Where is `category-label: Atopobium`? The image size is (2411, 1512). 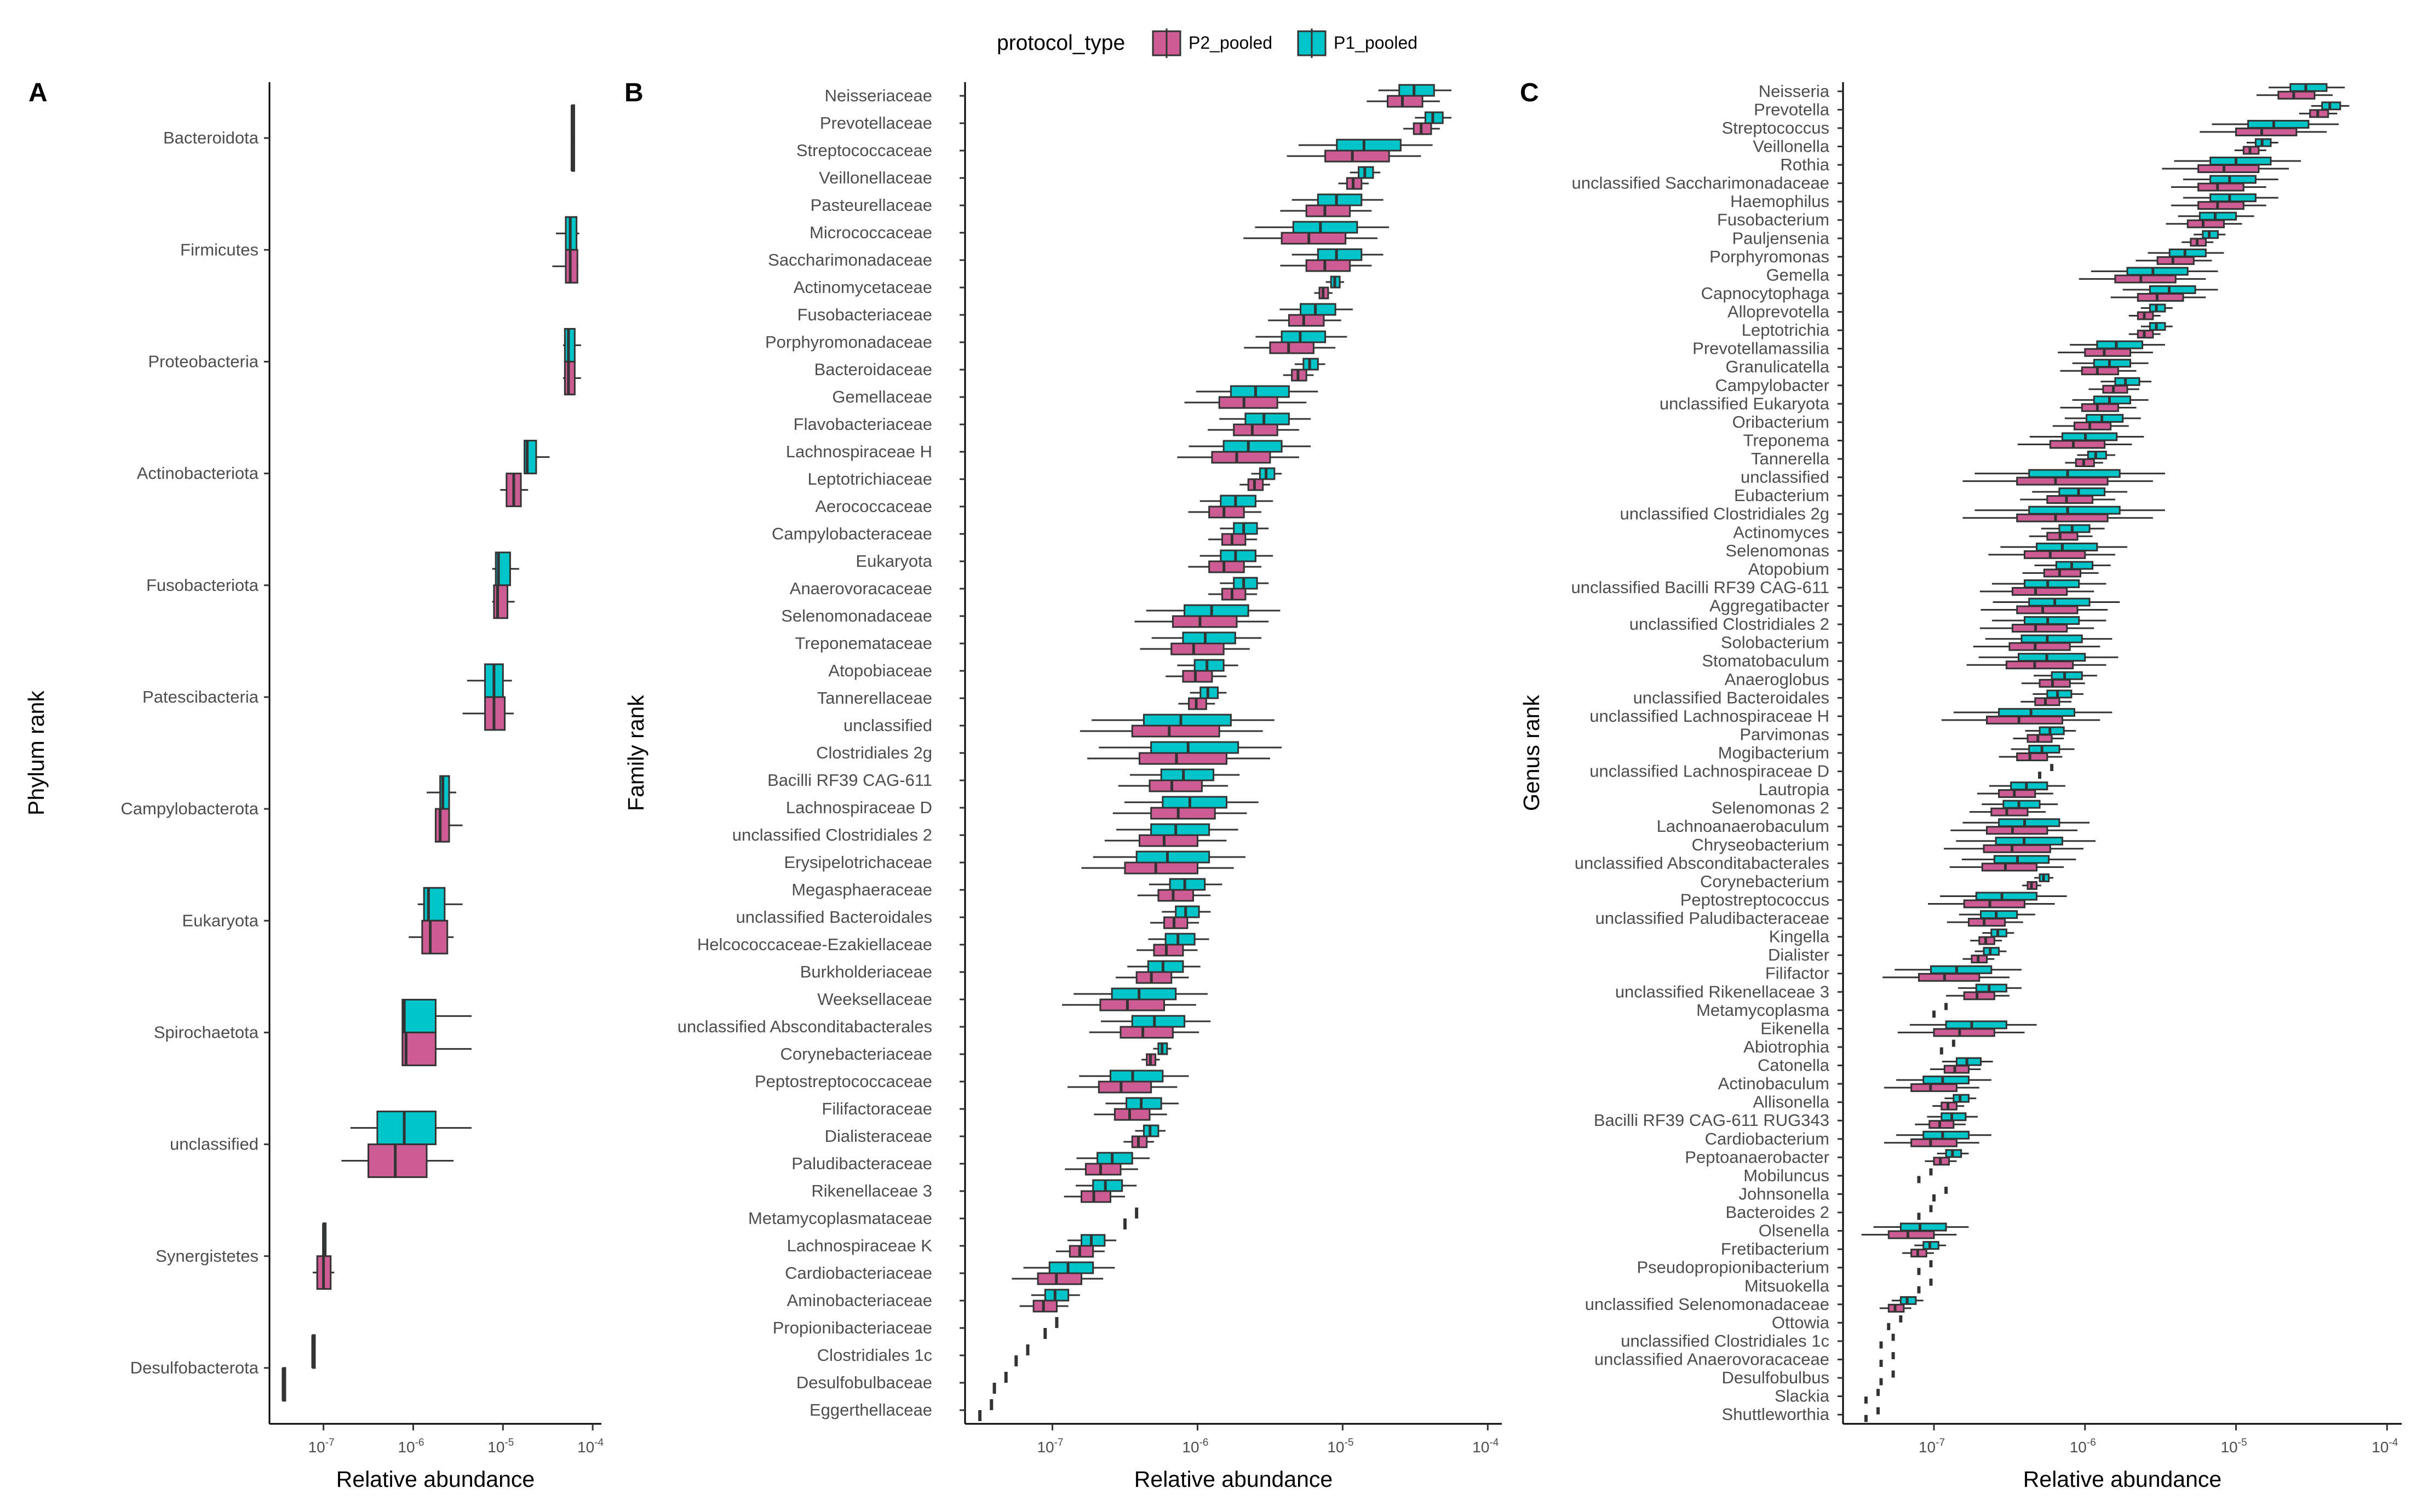 category-label: Atopobium is located at coordinates (1788, 568).